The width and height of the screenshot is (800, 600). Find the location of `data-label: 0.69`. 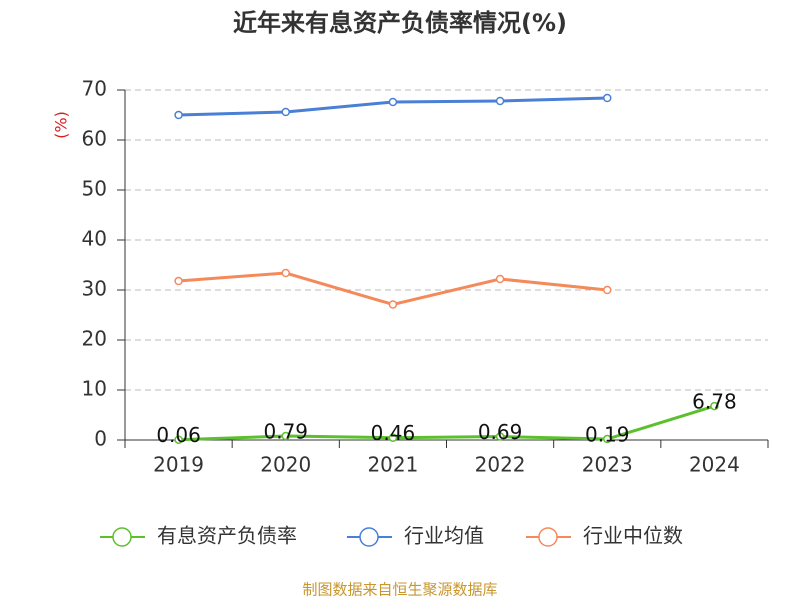

data-label: 0.69 is located at coordinates (500, 432).